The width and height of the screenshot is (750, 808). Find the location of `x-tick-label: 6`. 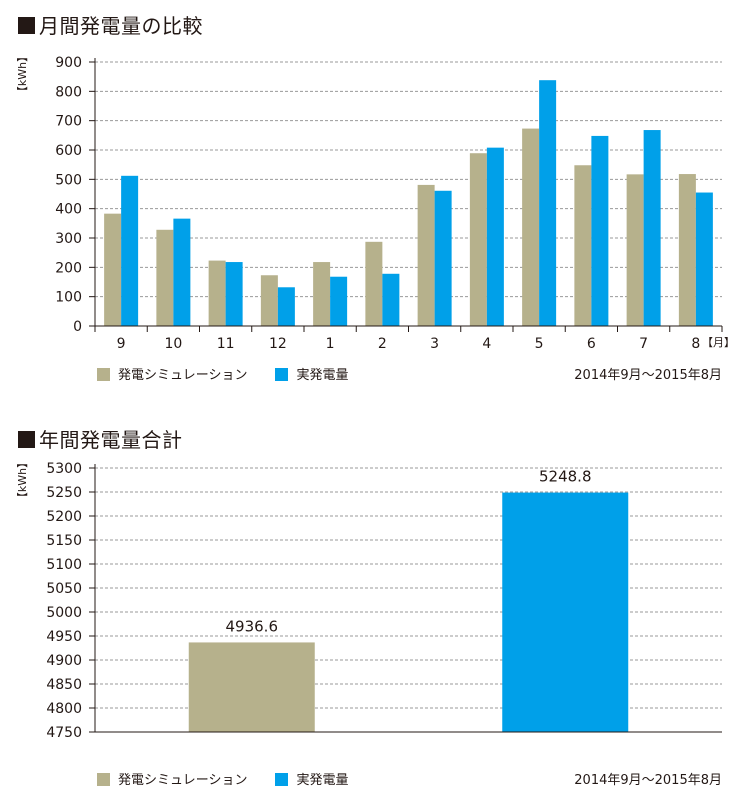

x-tick-label: 6 is located at coordinates (591, 344).